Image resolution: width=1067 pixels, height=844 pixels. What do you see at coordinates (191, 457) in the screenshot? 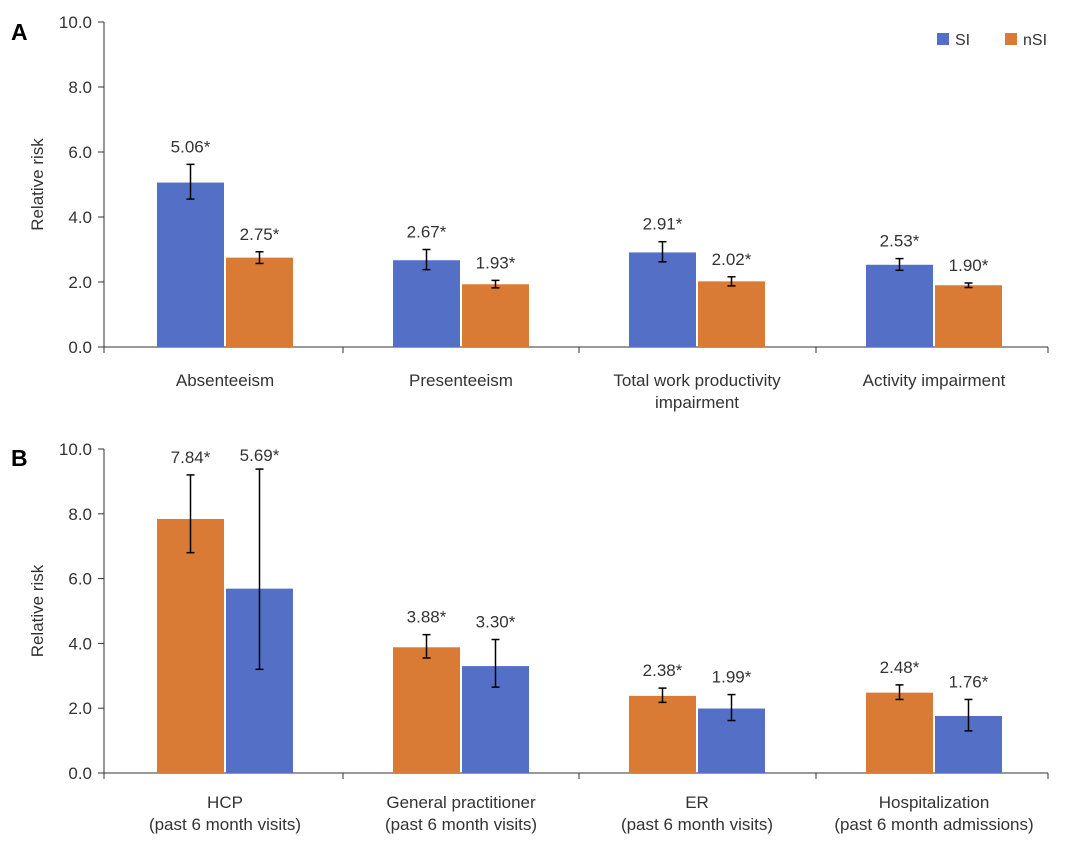
I see `data-label: 7.84*` at bounding box center [191, 457].